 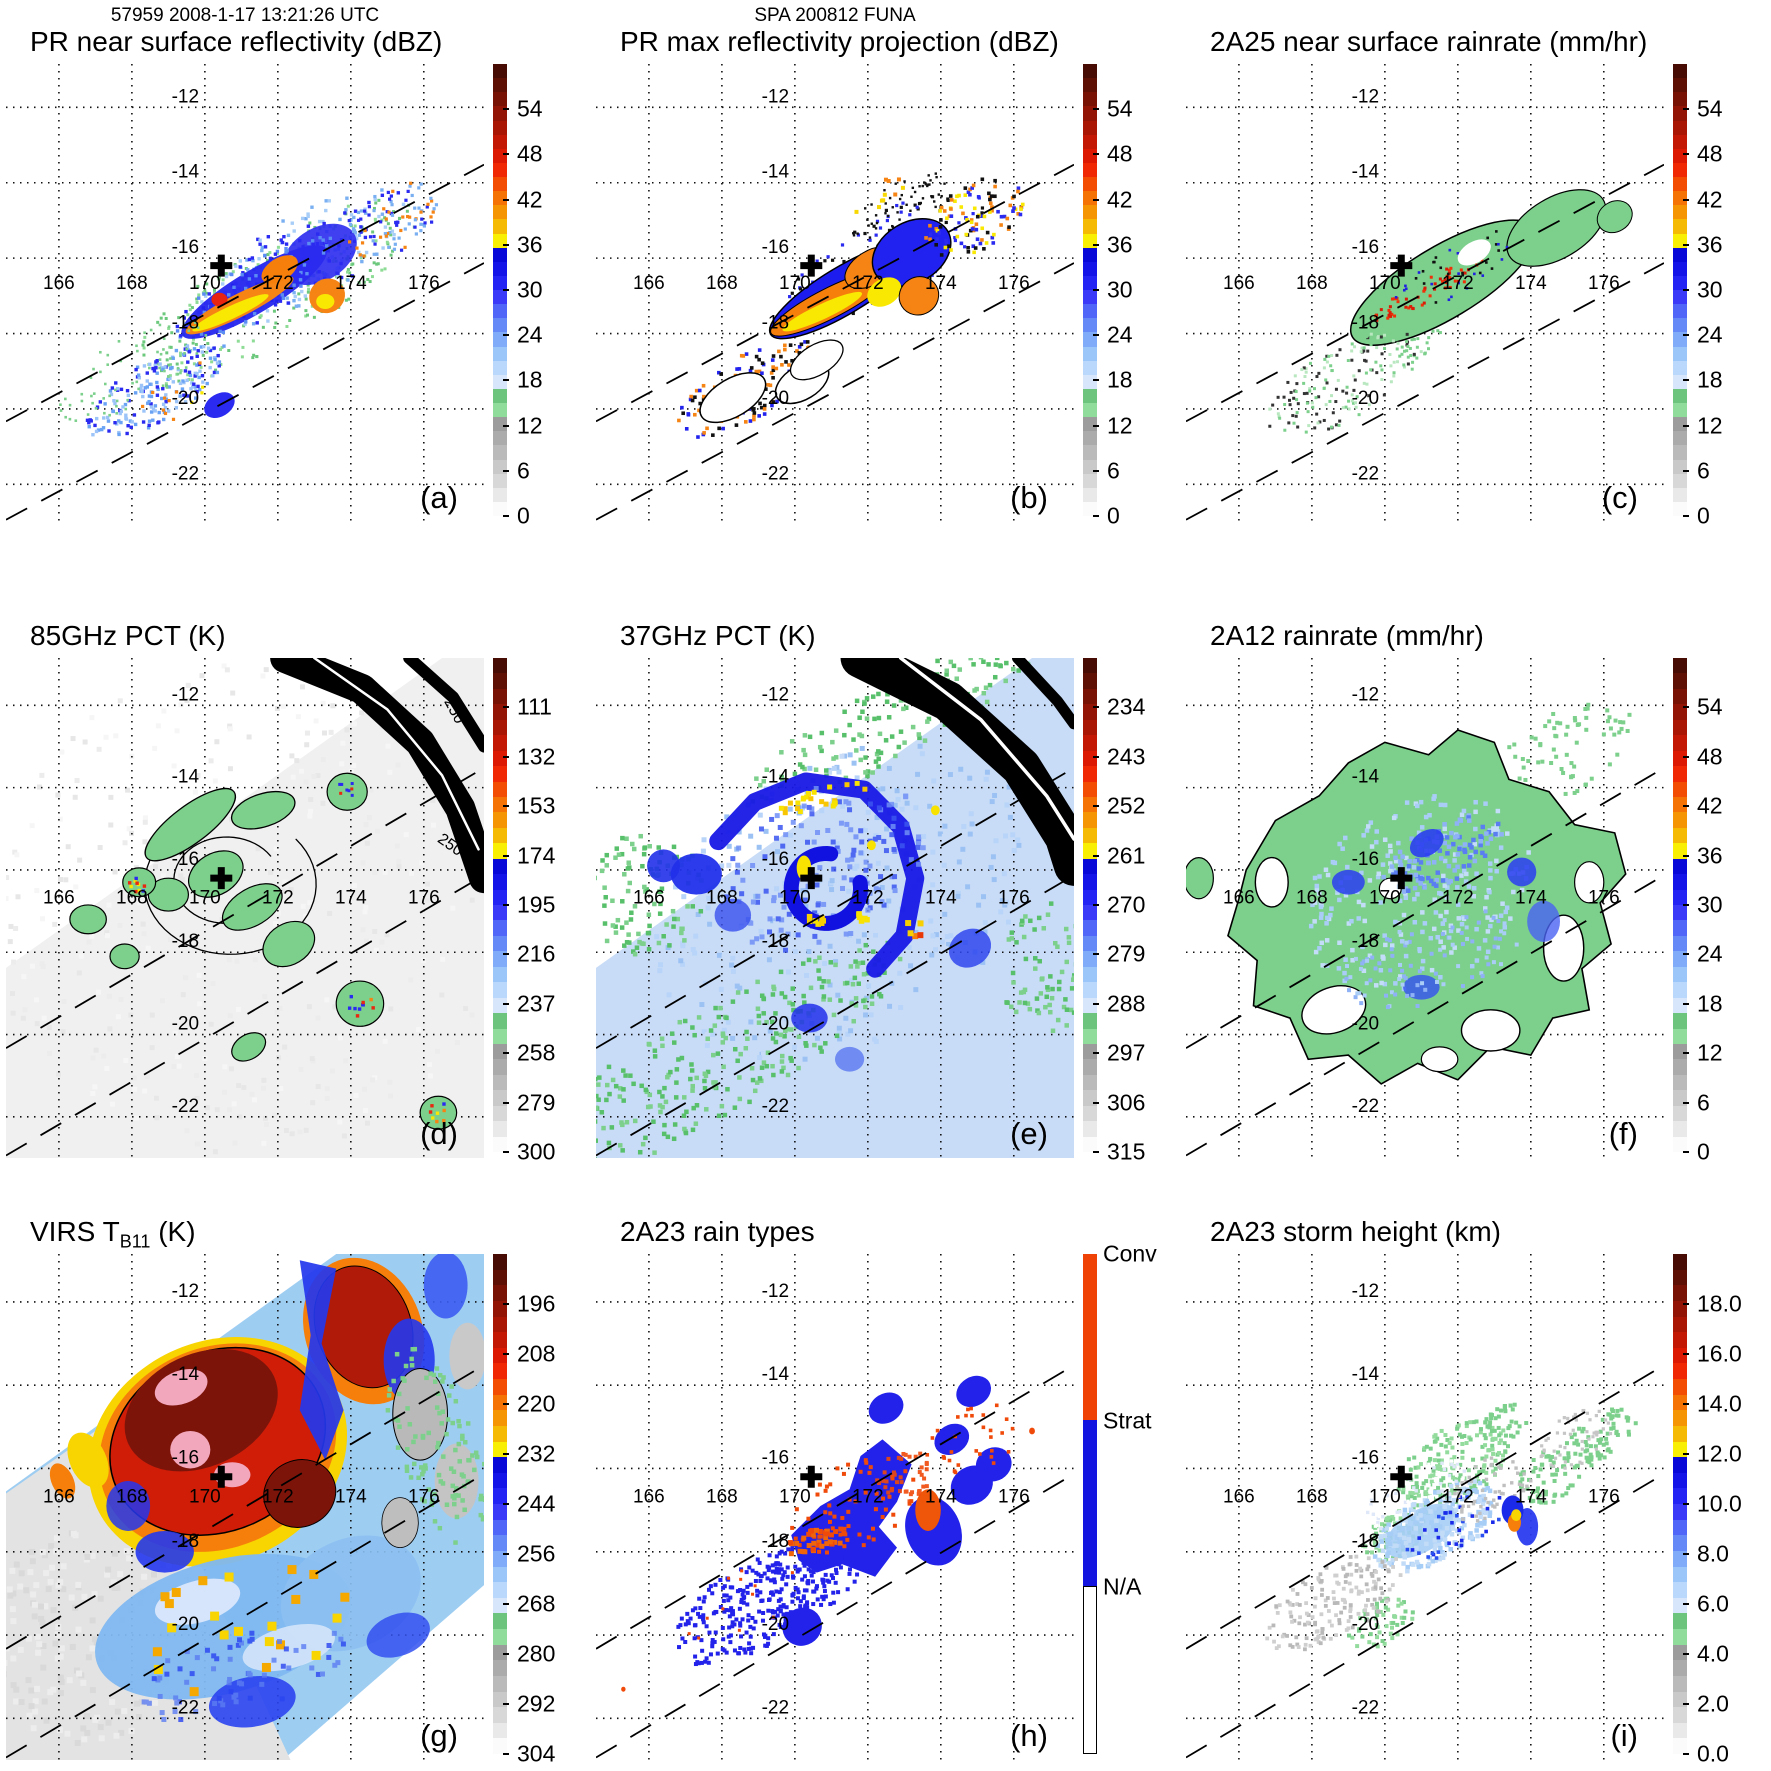 What do you see at coordinates (1713, 1703) in the screenshot?
I see `colorbar-tick: 2.0` at bounding box center [1713, 1703].